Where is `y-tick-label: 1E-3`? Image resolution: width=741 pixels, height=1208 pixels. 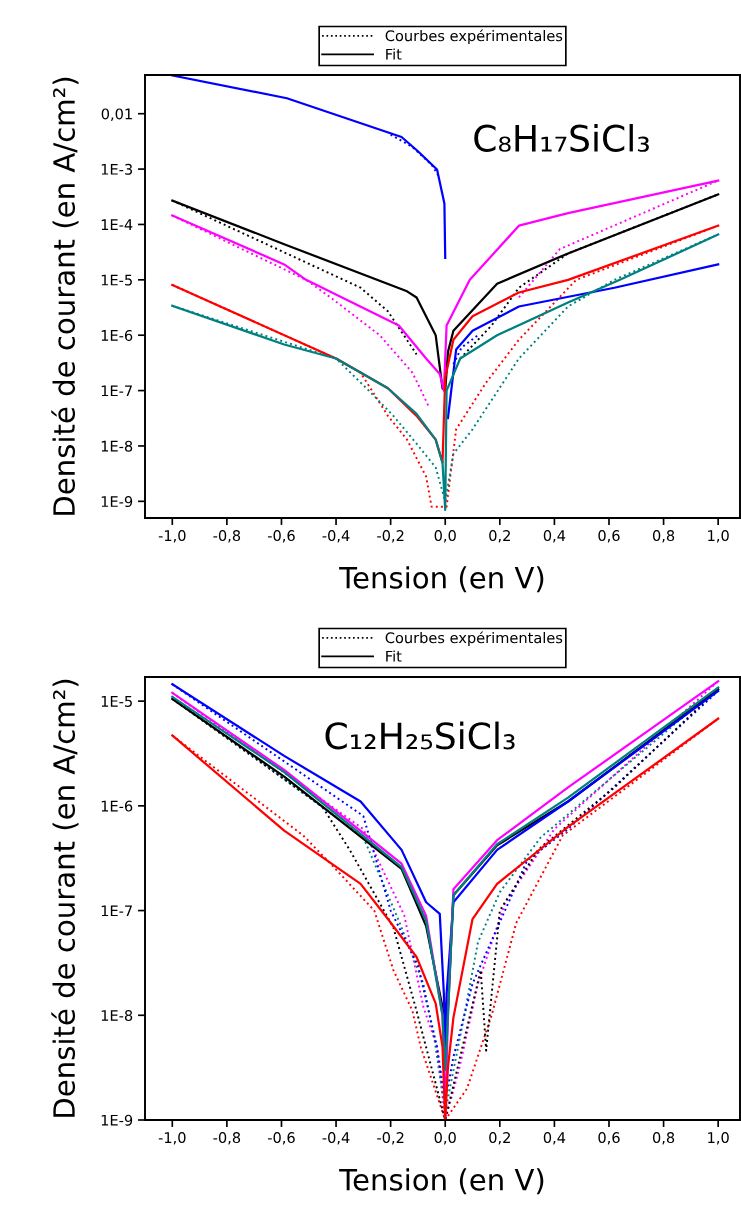
y-tick-label: 1E-3 is located at coordinates (117, 169).